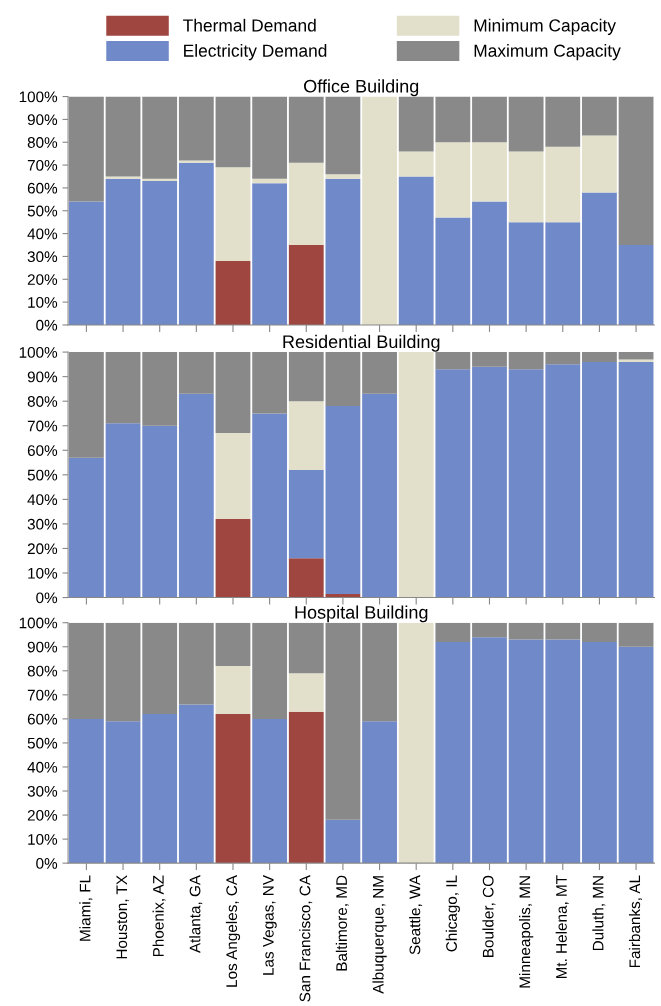 The width and height of the screenshot is (661, 1006). What do you see at coordinates (379, 935) in the screenshot?
I see `x-tick-label: Albuquerque, NM` at bounding box center [379, 935].